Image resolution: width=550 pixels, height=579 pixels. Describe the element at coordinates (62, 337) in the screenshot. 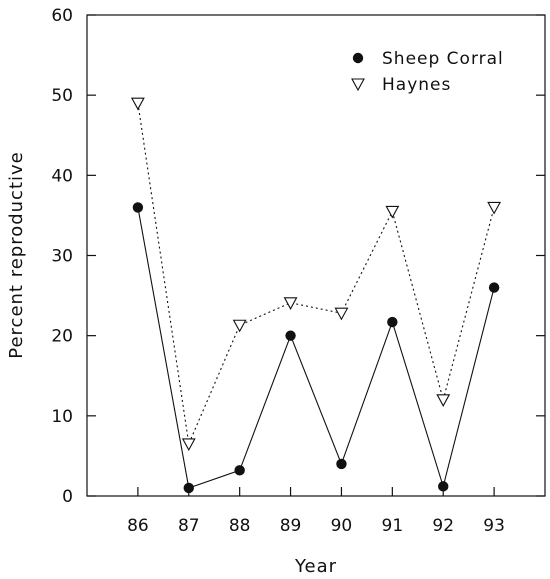

I see `y-tick-label: 20` at that location.